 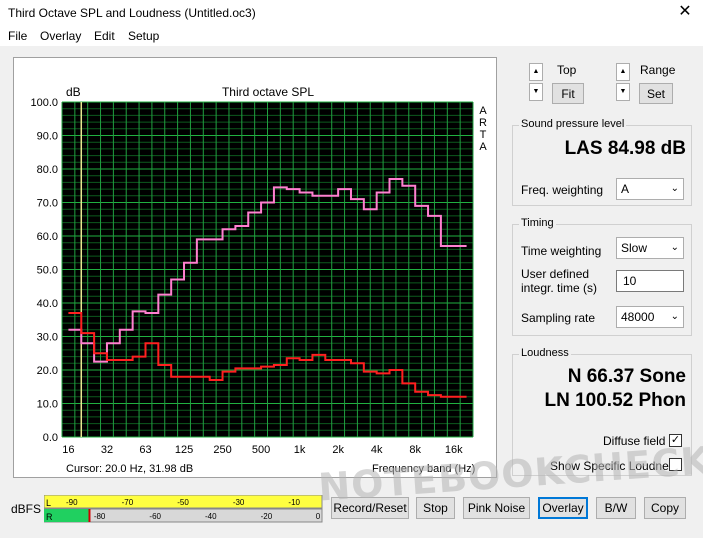 I want to click on x-tick-label: 4k, so click(x=377, y=450).